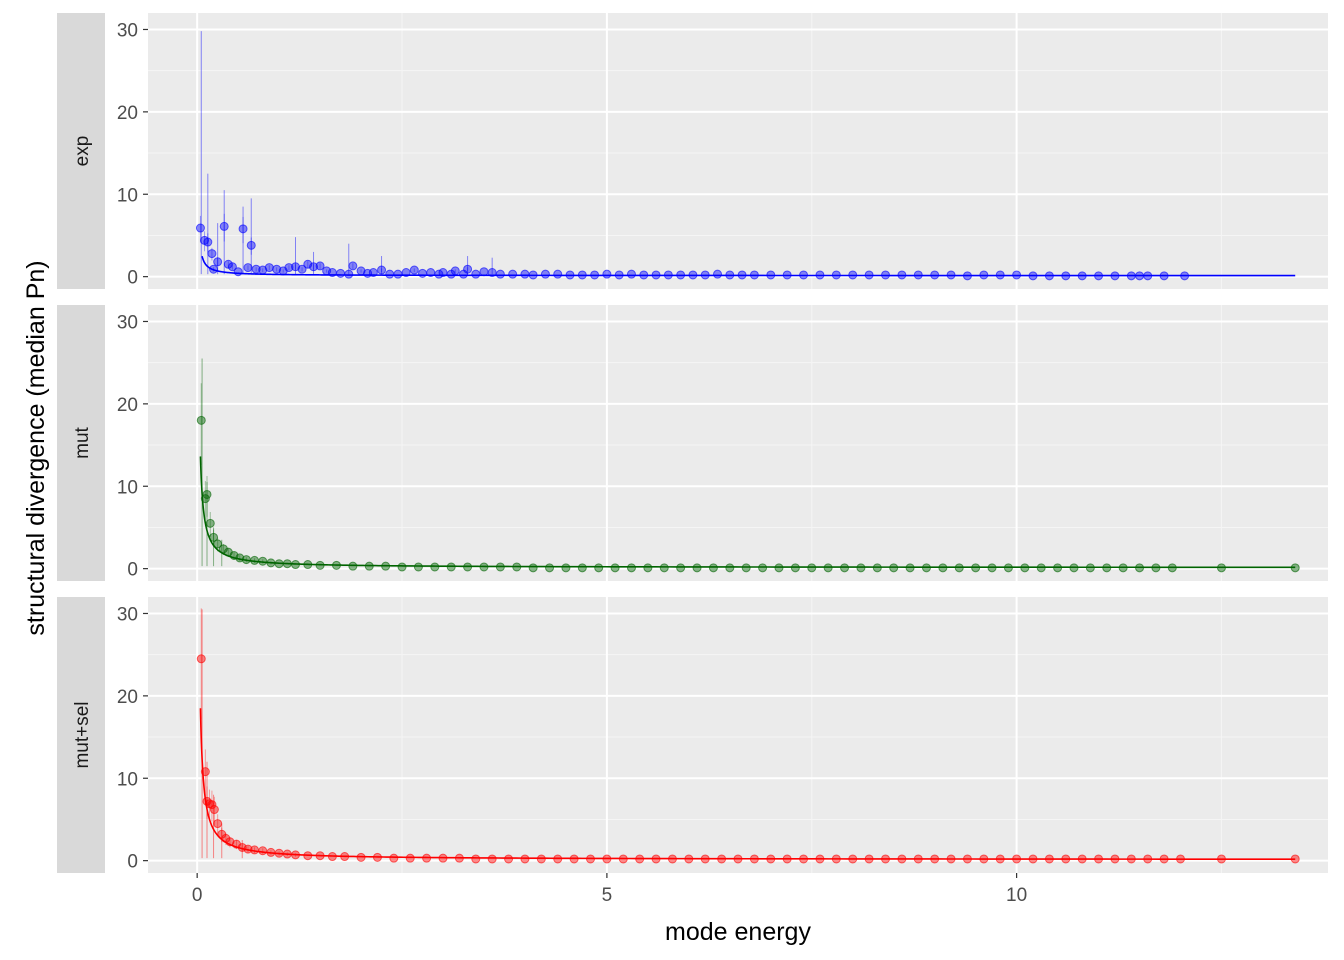 The height and width of the screenshot is (960, 1344). What do you see at coordinates (197, 895) in the screenshot?
I see `x-tick-label: 0` at bounding box center [197, 895].